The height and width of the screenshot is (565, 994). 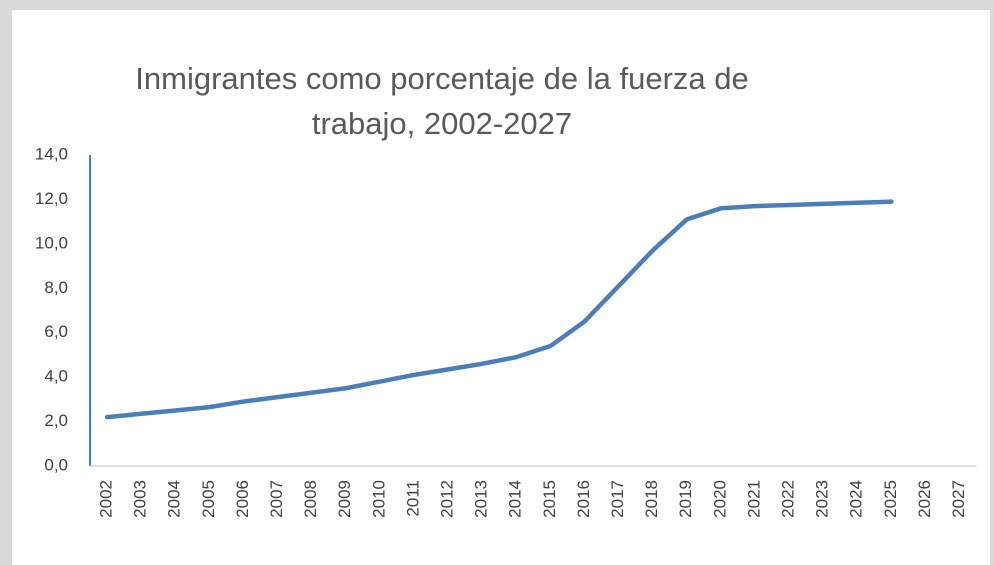 I want to click on x-tick-label: 2007, so click(x=276, y=499).